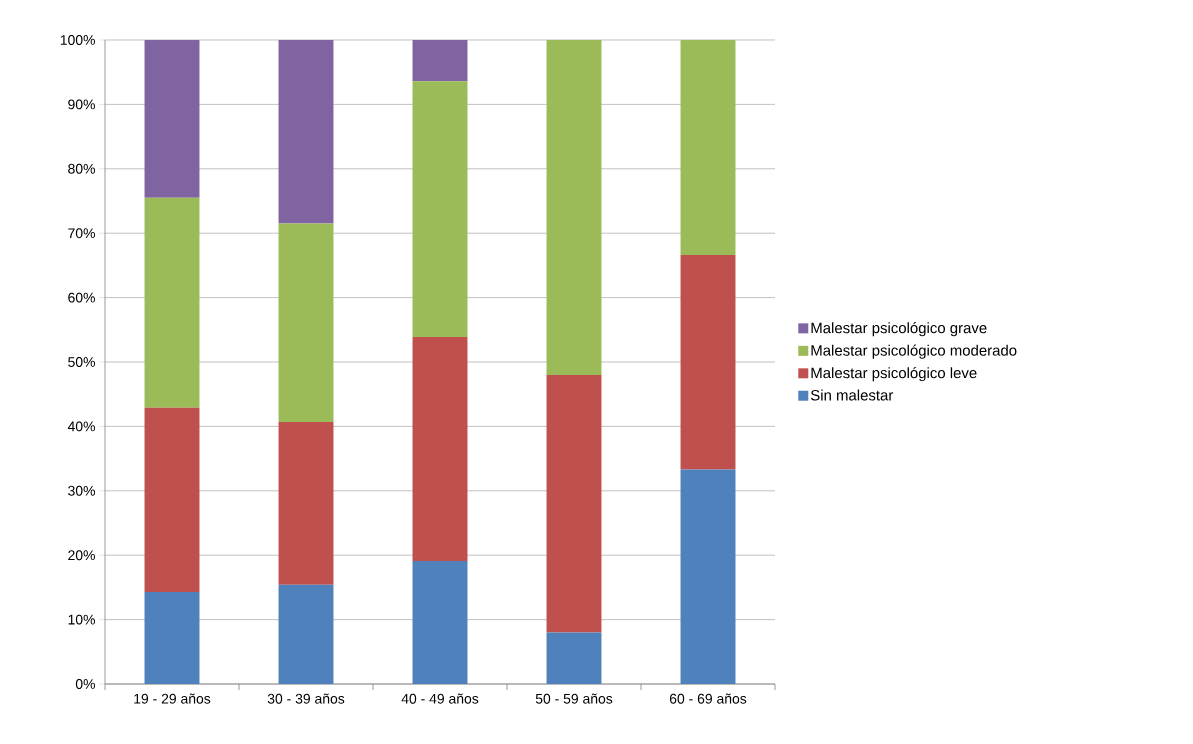  Describe the element at coordinates (81, 362) in the screenshot. I see `y-tick-label: 50%` at that location.